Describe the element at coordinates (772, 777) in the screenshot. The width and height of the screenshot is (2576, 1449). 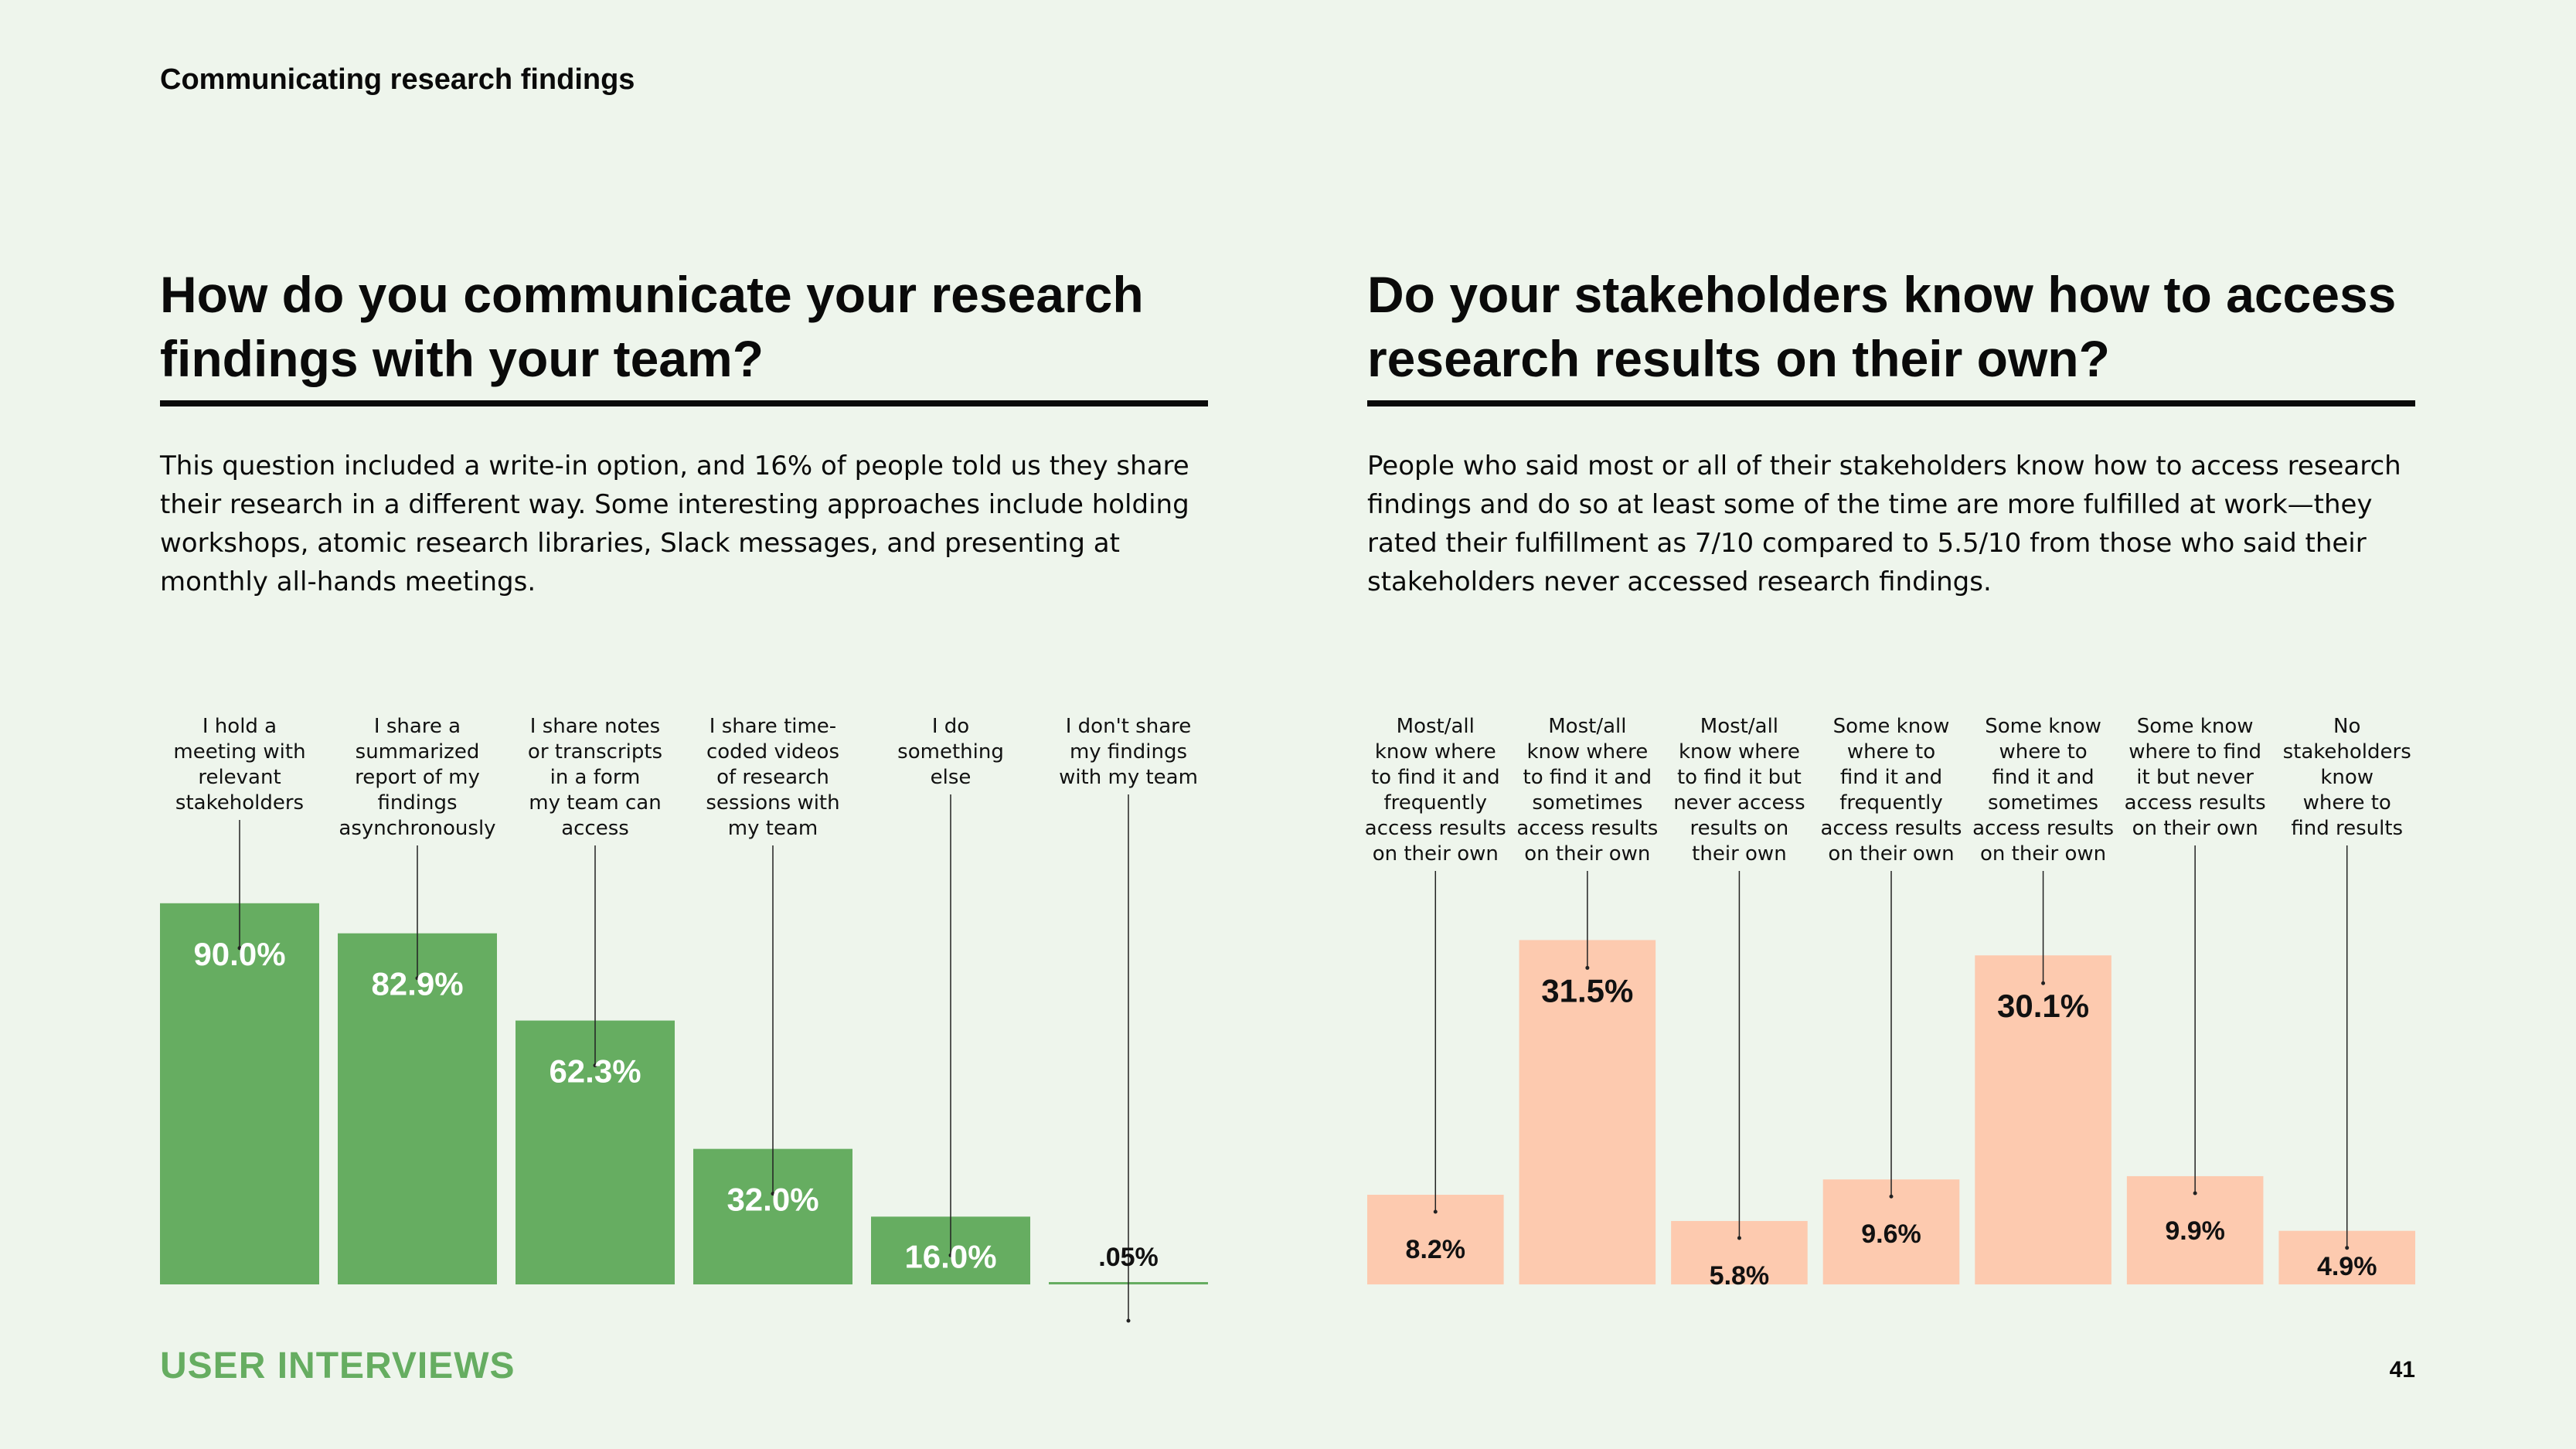
I see `category-label: of research` at that location.